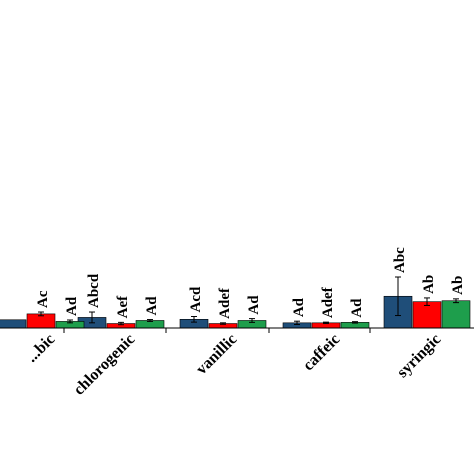  Describe the element at coordinates (254, 305) in the screenshot. I see `sig-label-s2-c2: Ad` at that location.